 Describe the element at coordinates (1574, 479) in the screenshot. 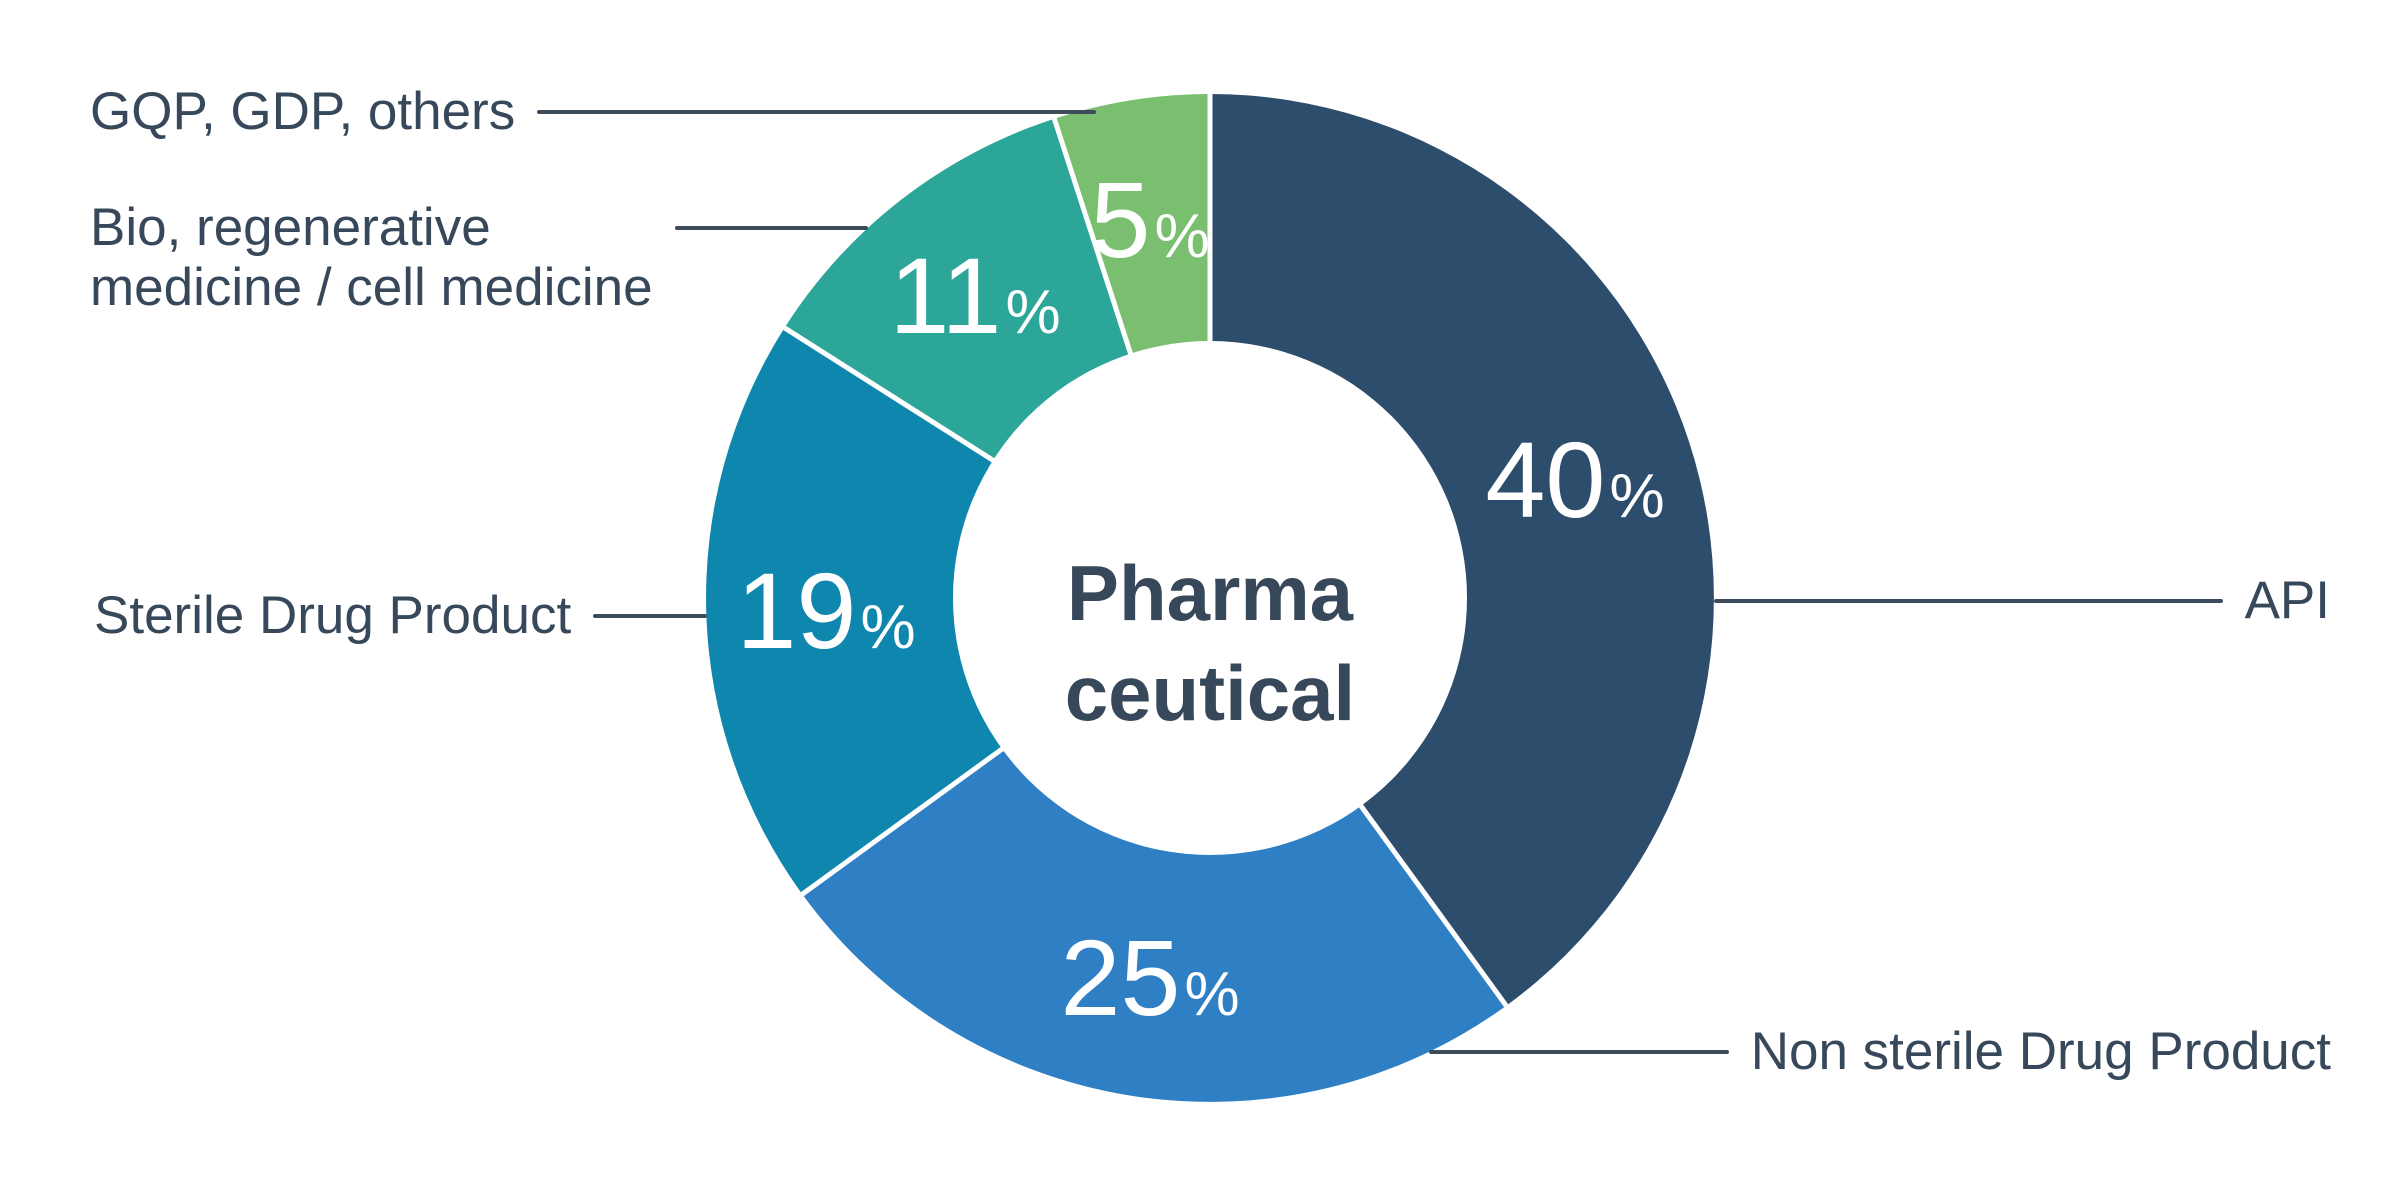

I see `value-label-40-percent: 40%` at that location.